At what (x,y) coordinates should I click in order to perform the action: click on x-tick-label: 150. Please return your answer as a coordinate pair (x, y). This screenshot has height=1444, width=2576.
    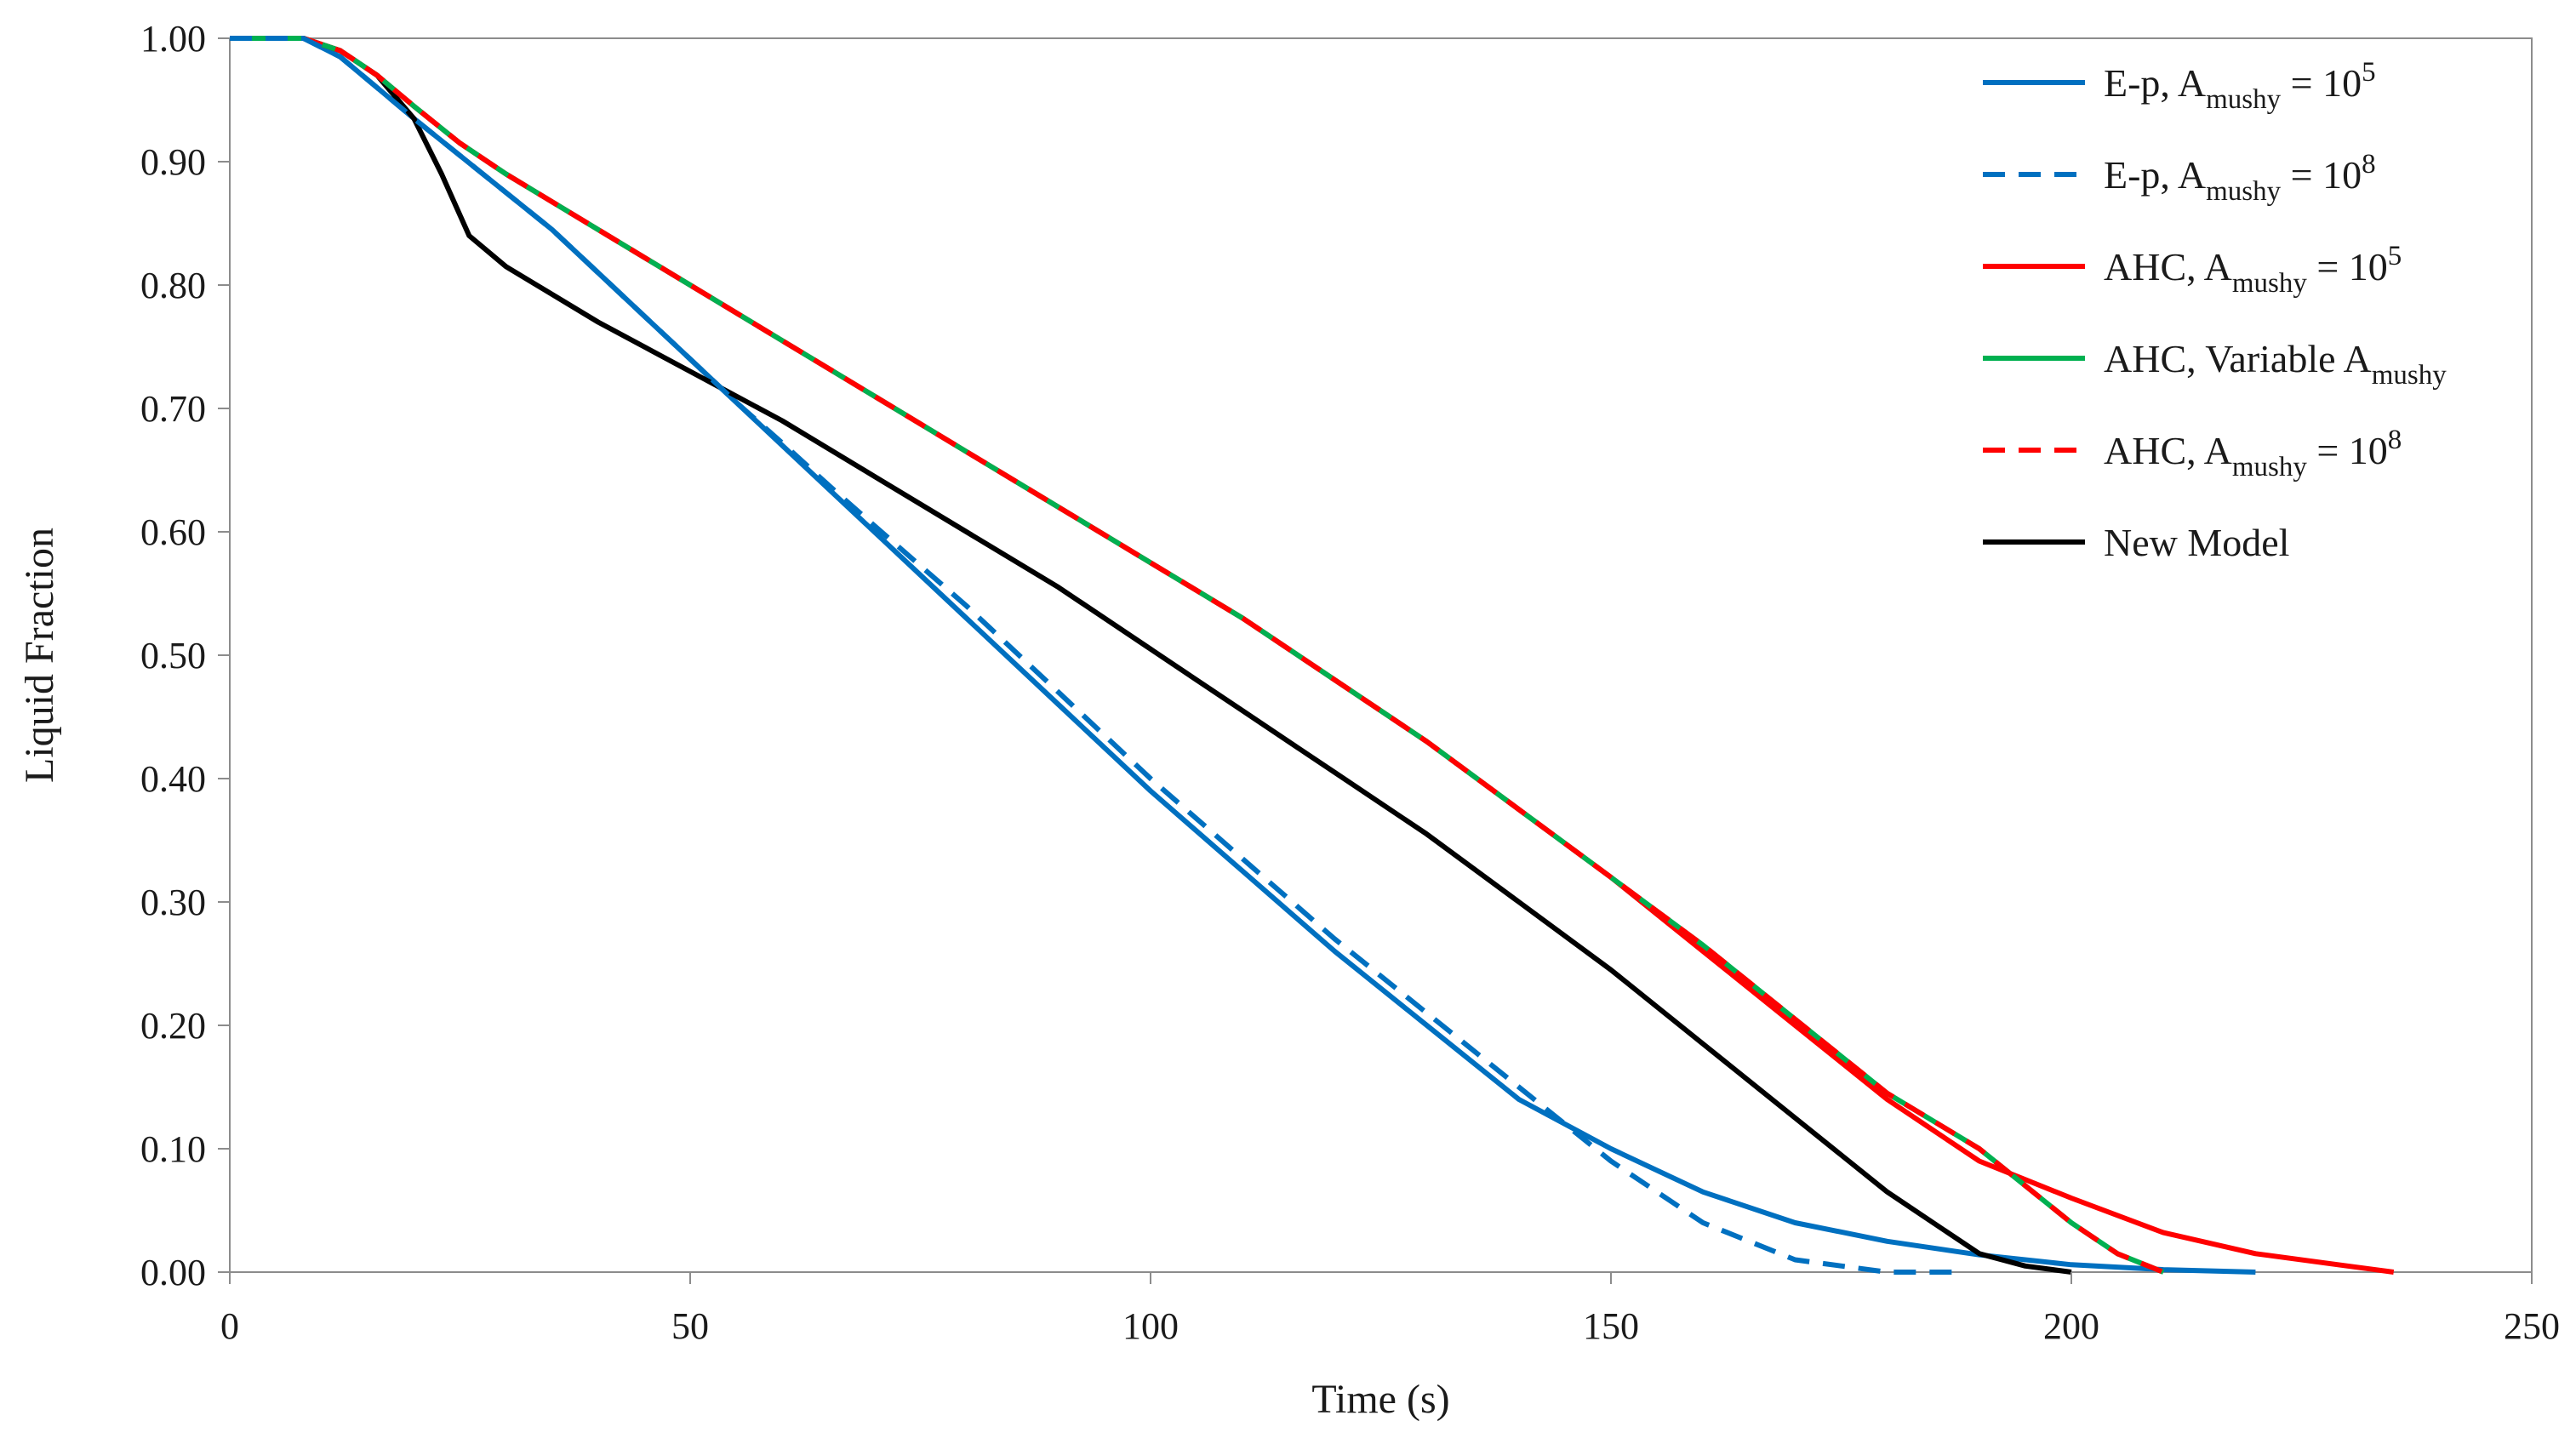
    Looking at the image, I should click on (1611, 1326).